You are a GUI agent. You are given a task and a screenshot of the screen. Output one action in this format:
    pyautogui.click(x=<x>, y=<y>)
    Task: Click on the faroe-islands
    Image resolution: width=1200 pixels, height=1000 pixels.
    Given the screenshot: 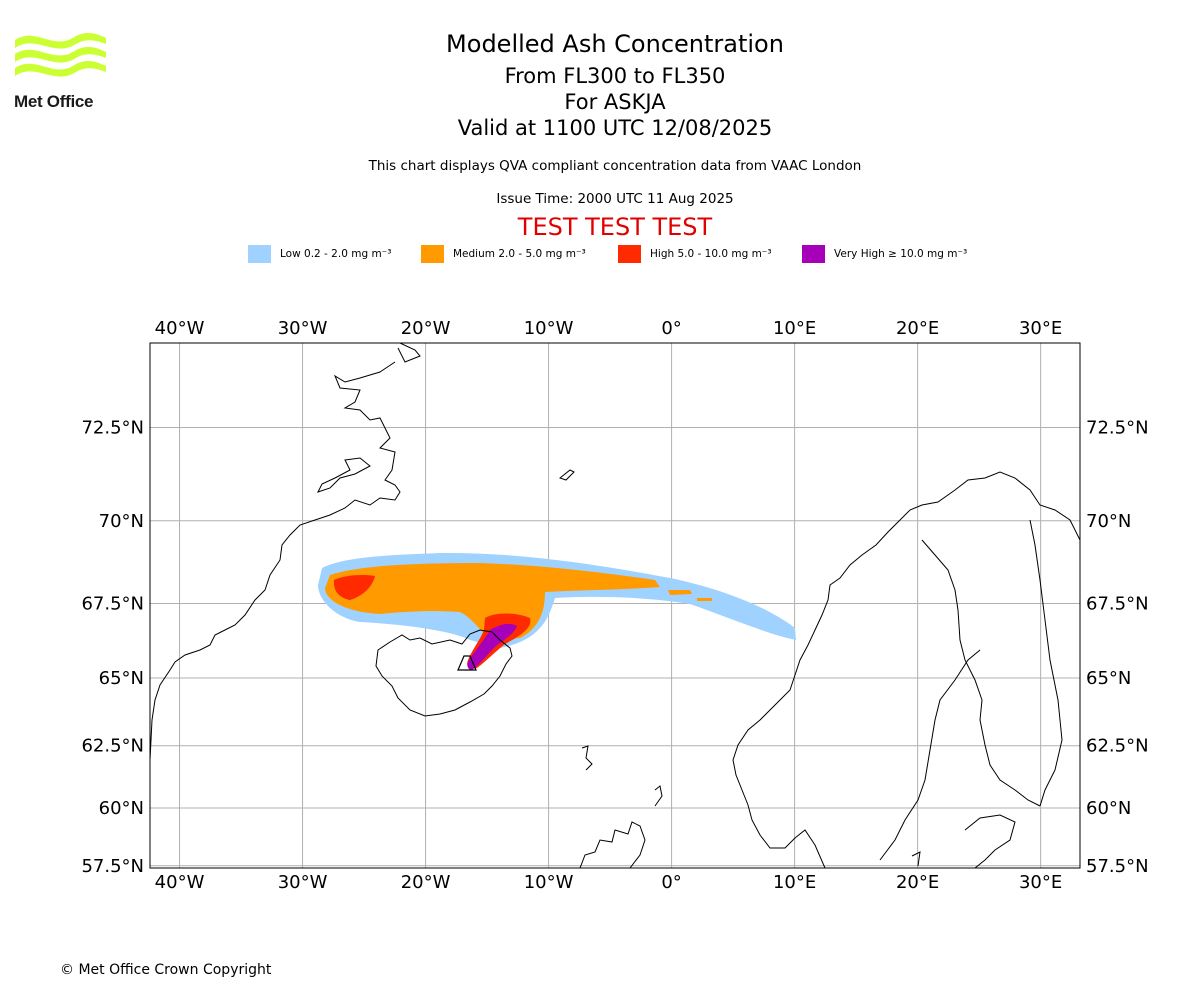 What is the action you would take?
    pyautogui.click(x=587, y=758)
    